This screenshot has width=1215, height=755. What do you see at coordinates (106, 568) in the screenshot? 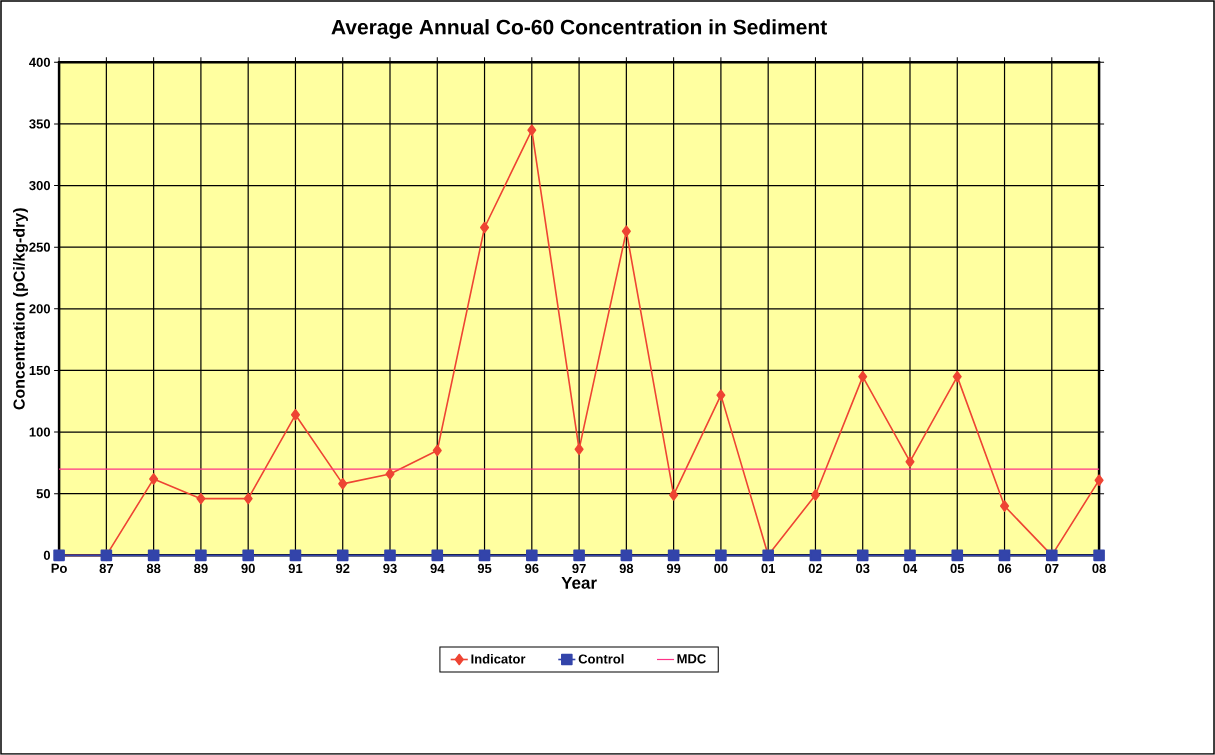
I see `x-tick-label: 87` at bounding box center [106, 568].